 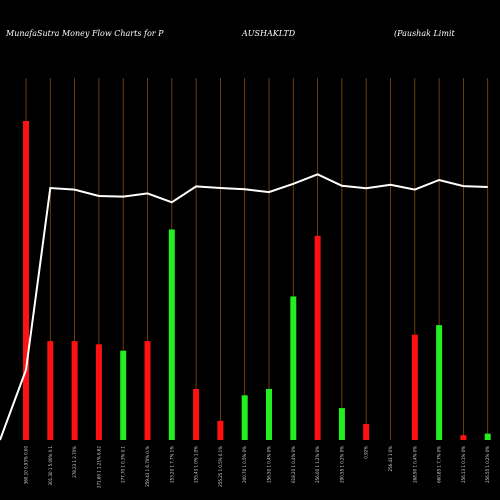 What do you see at coordinates (269, 464) in the screenshot?
I see `x-tick-label: 256.50 1 0.4% 0%` at bounding box center [269, 464].